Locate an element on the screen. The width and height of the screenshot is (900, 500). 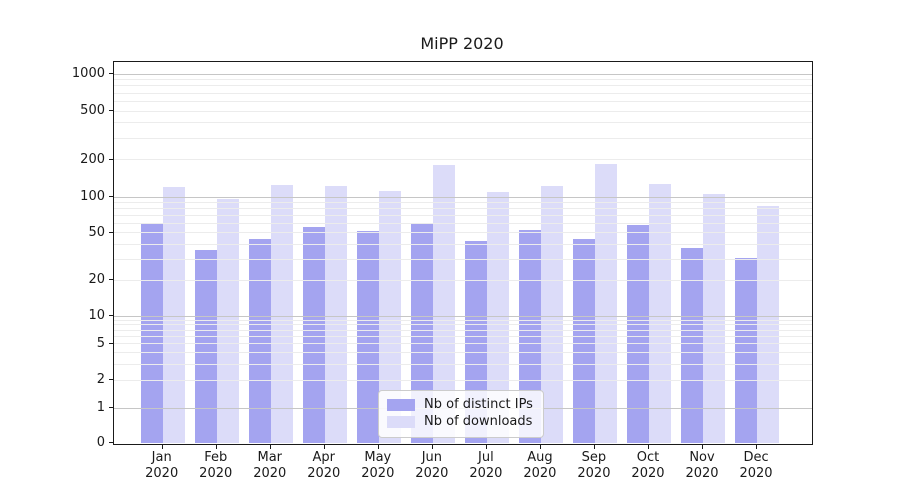
x-tick-label-nov: Nov 2020 is located at coordinates (702, 466).